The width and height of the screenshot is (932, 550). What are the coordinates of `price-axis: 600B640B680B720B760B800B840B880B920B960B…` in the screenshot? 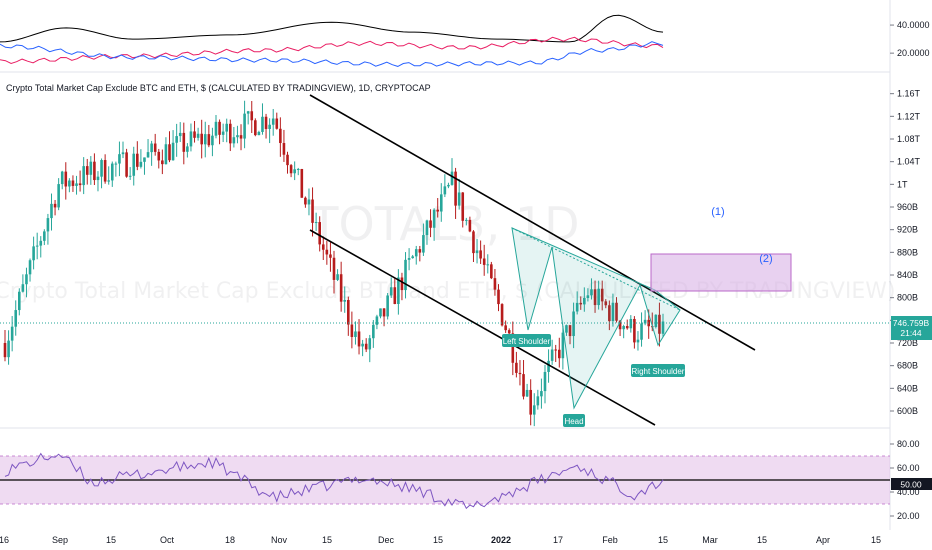 It's located at (905, 252).